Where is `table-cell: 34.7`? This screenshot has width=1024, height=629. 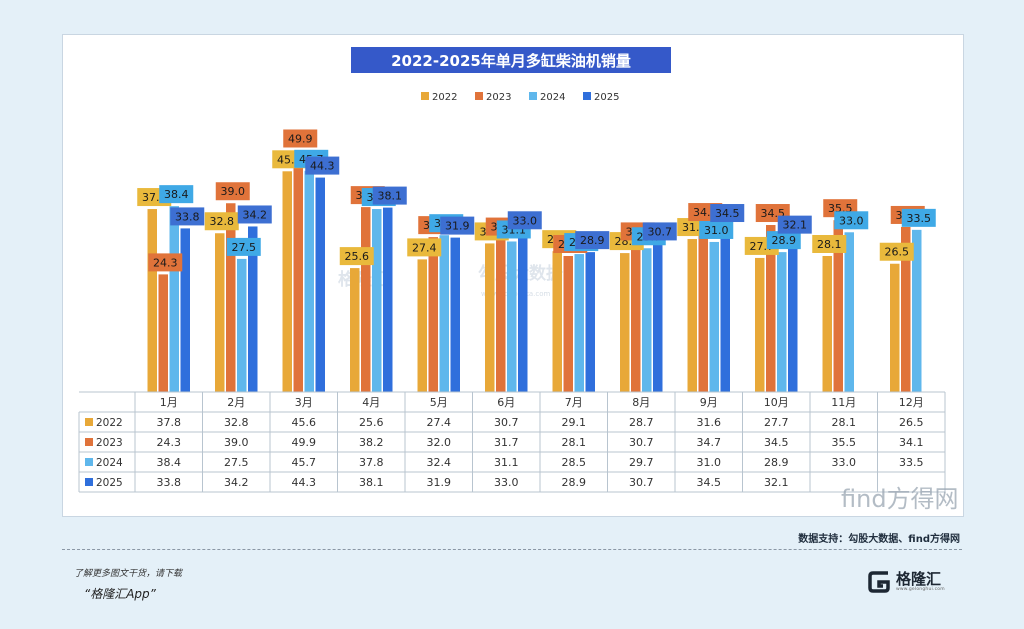
table-cell: 34.7 is located at coordinates (709, 442).